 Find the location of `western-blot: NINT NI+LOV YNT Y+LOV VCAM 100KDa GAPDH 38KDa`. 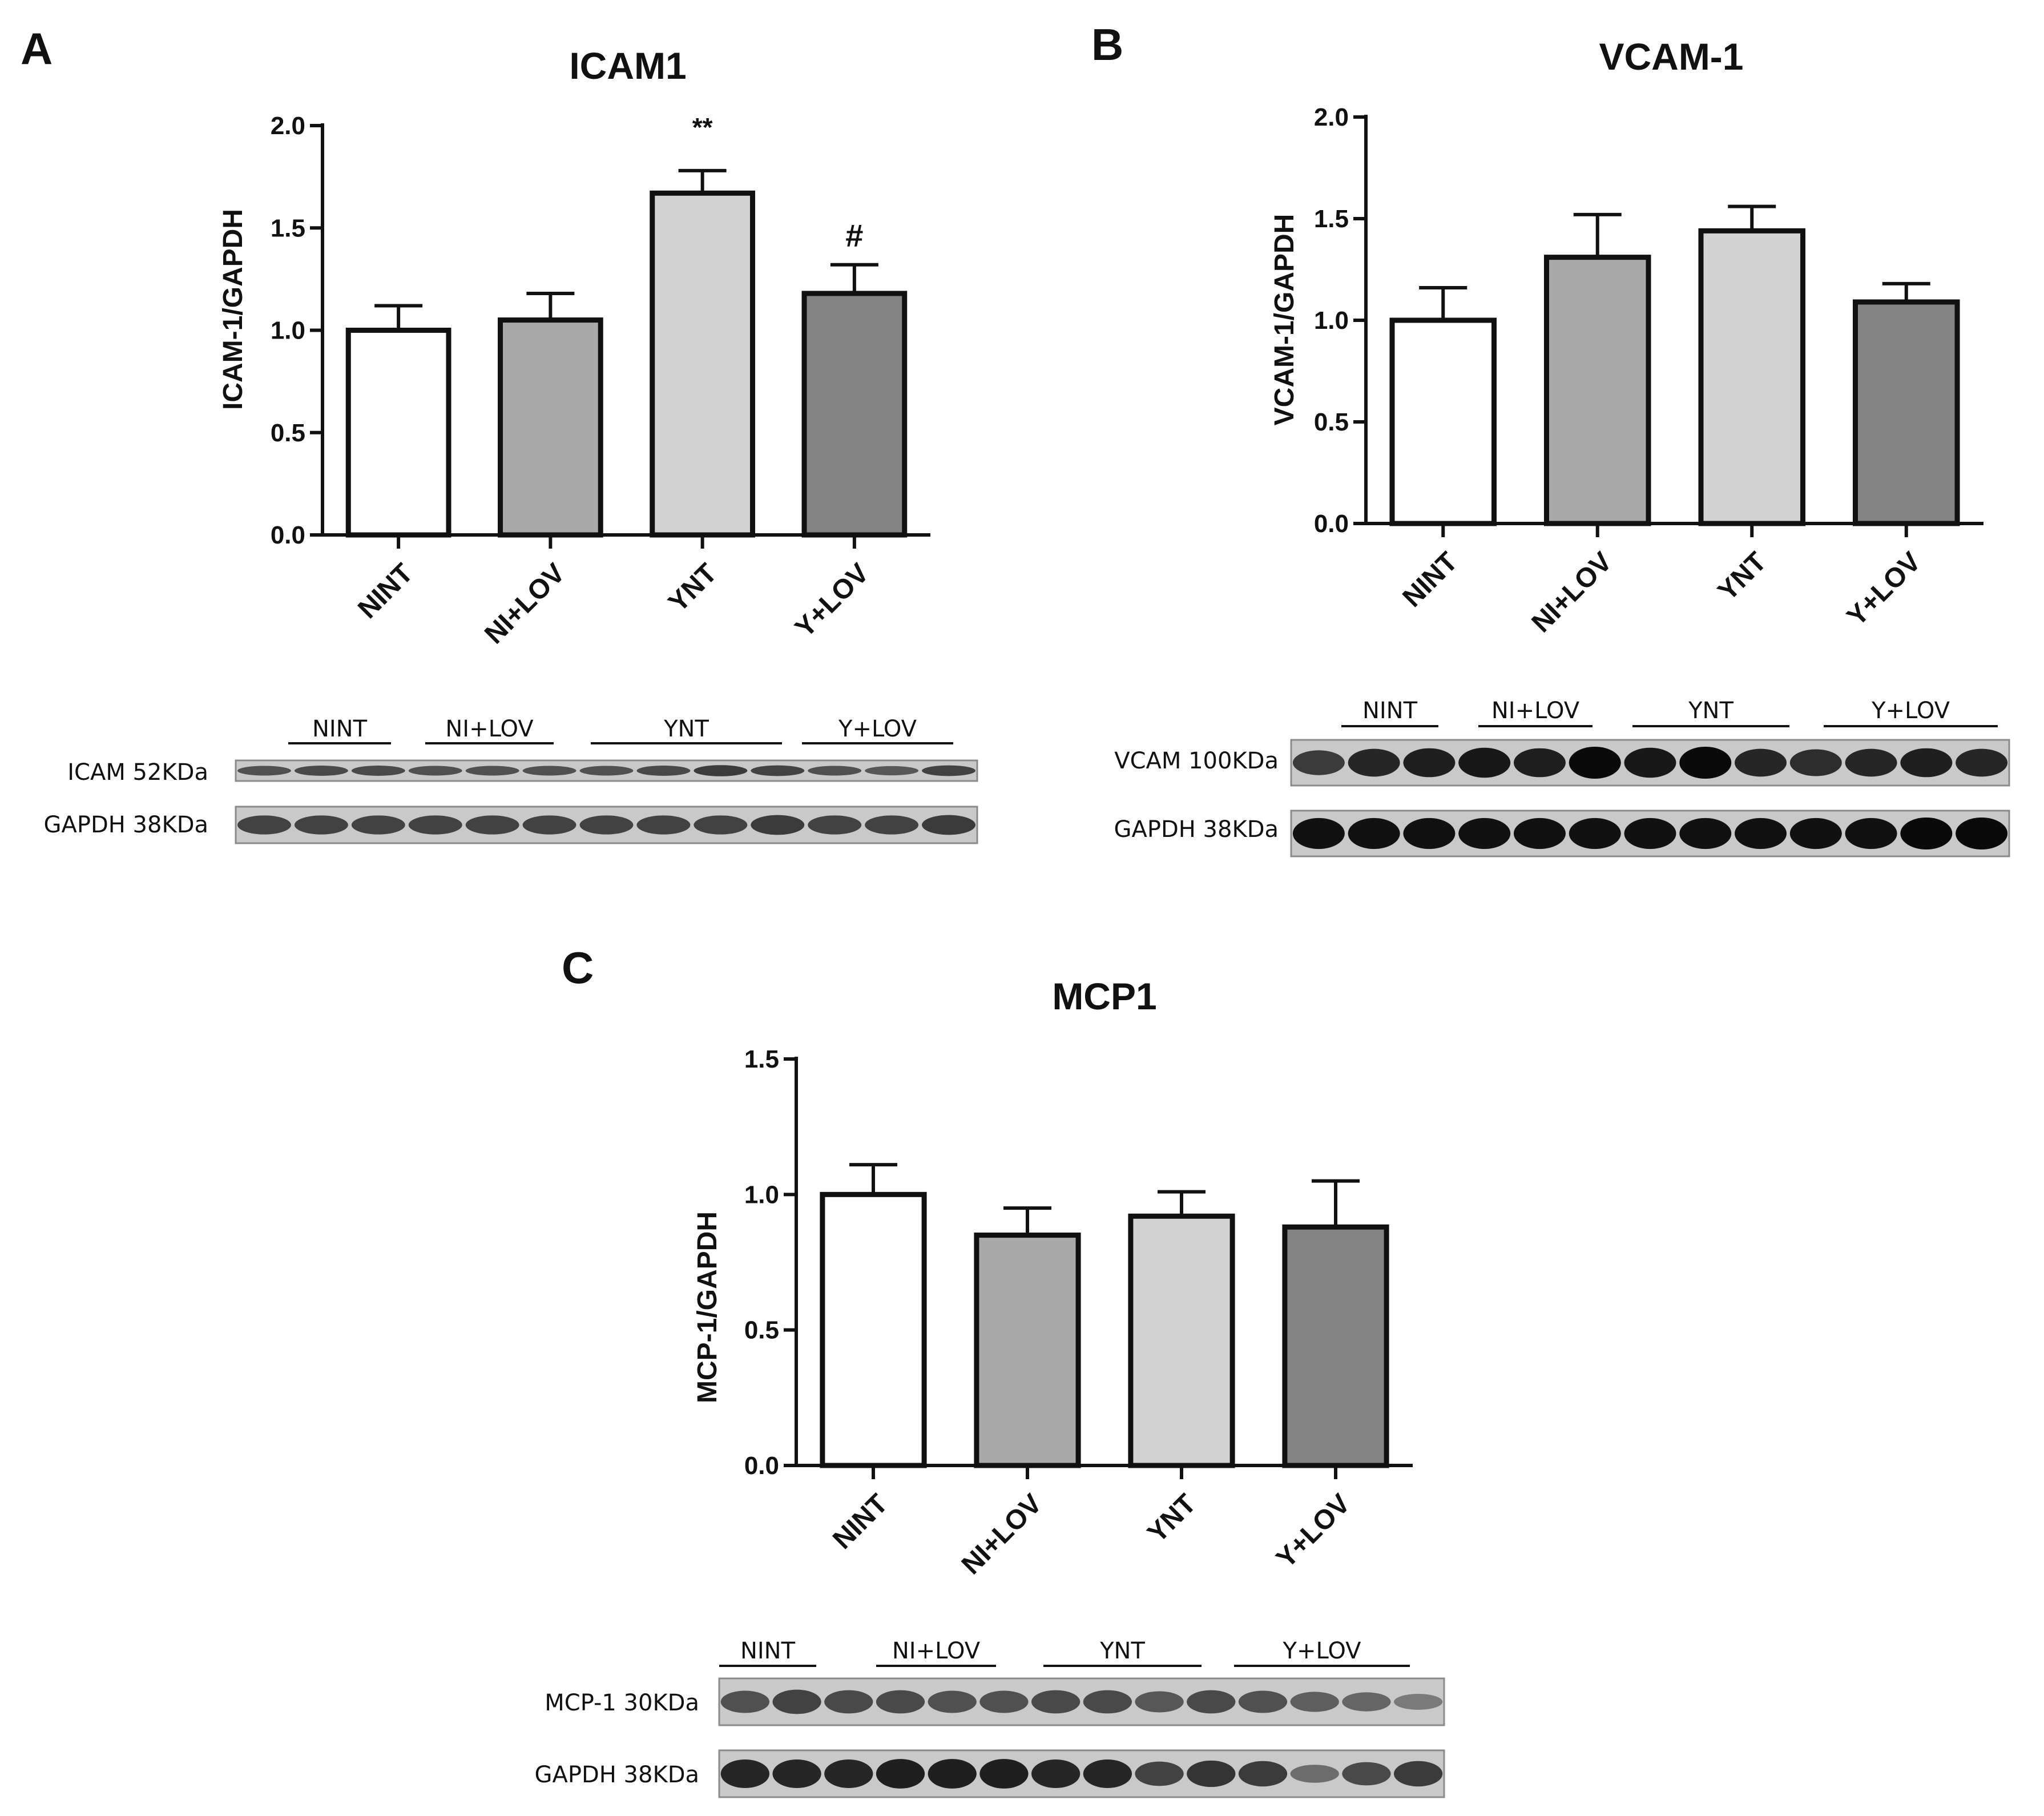

western-blot: NINT NI+LOV YNT Y+LOV VCAM 100KDa GAPDH 38KDa is located at coordinates (1562, 777).